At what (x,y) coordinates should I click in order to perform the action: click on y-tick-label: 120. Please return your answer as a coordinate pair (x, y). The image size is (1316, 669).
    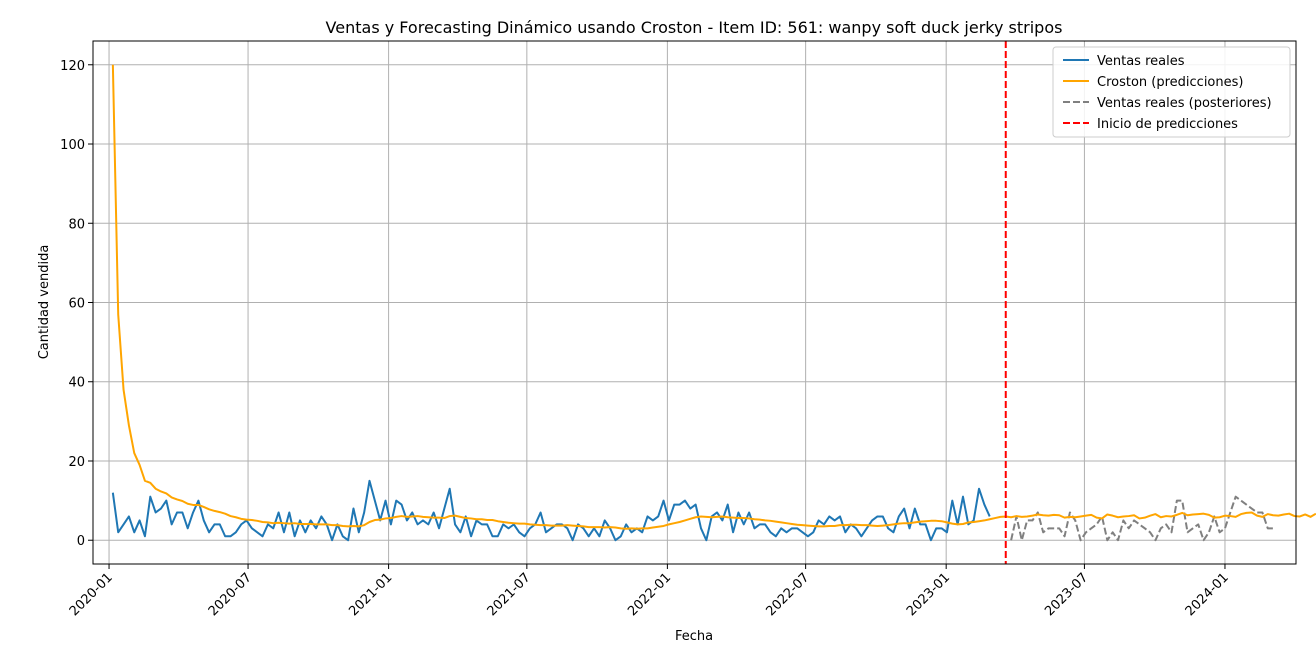
    Looking at the image, I should click on (72, 66).